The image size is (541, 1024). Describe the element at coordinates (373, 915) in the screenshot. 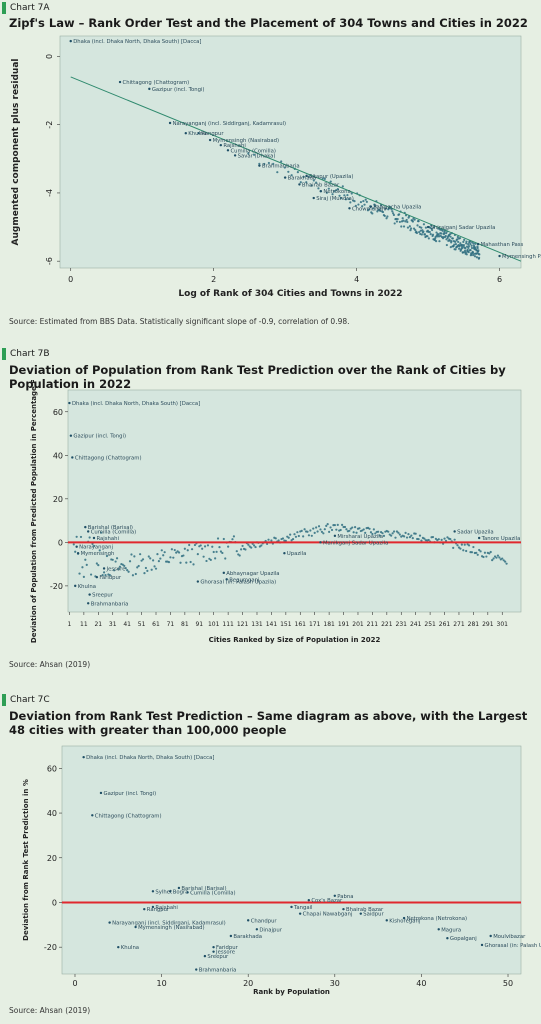

I see `point-label: Saidpur` at that location.